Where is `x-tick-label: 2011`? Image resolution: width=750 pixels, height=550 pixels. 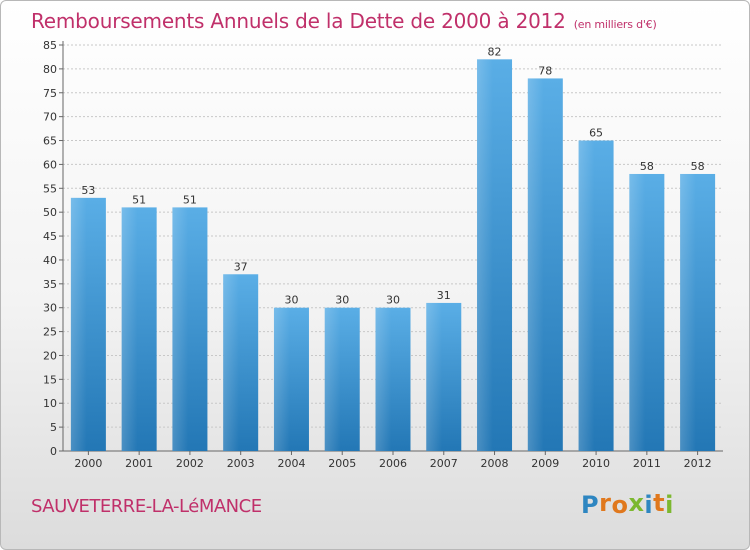 x-tick-label: 2011 is located at coordinates (647, 463).